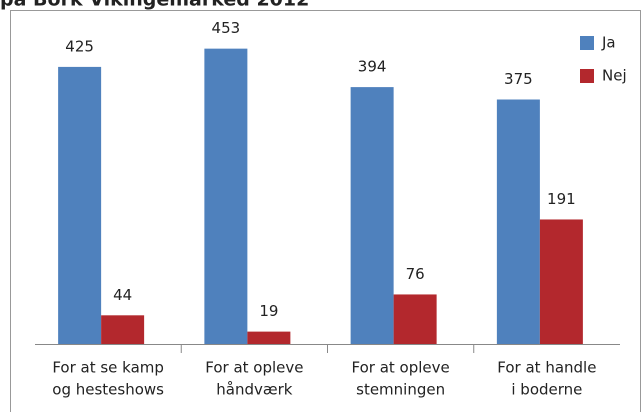 This screenshot has width=642, height=412. I want to click on value-label: 19, so click(268, 311).